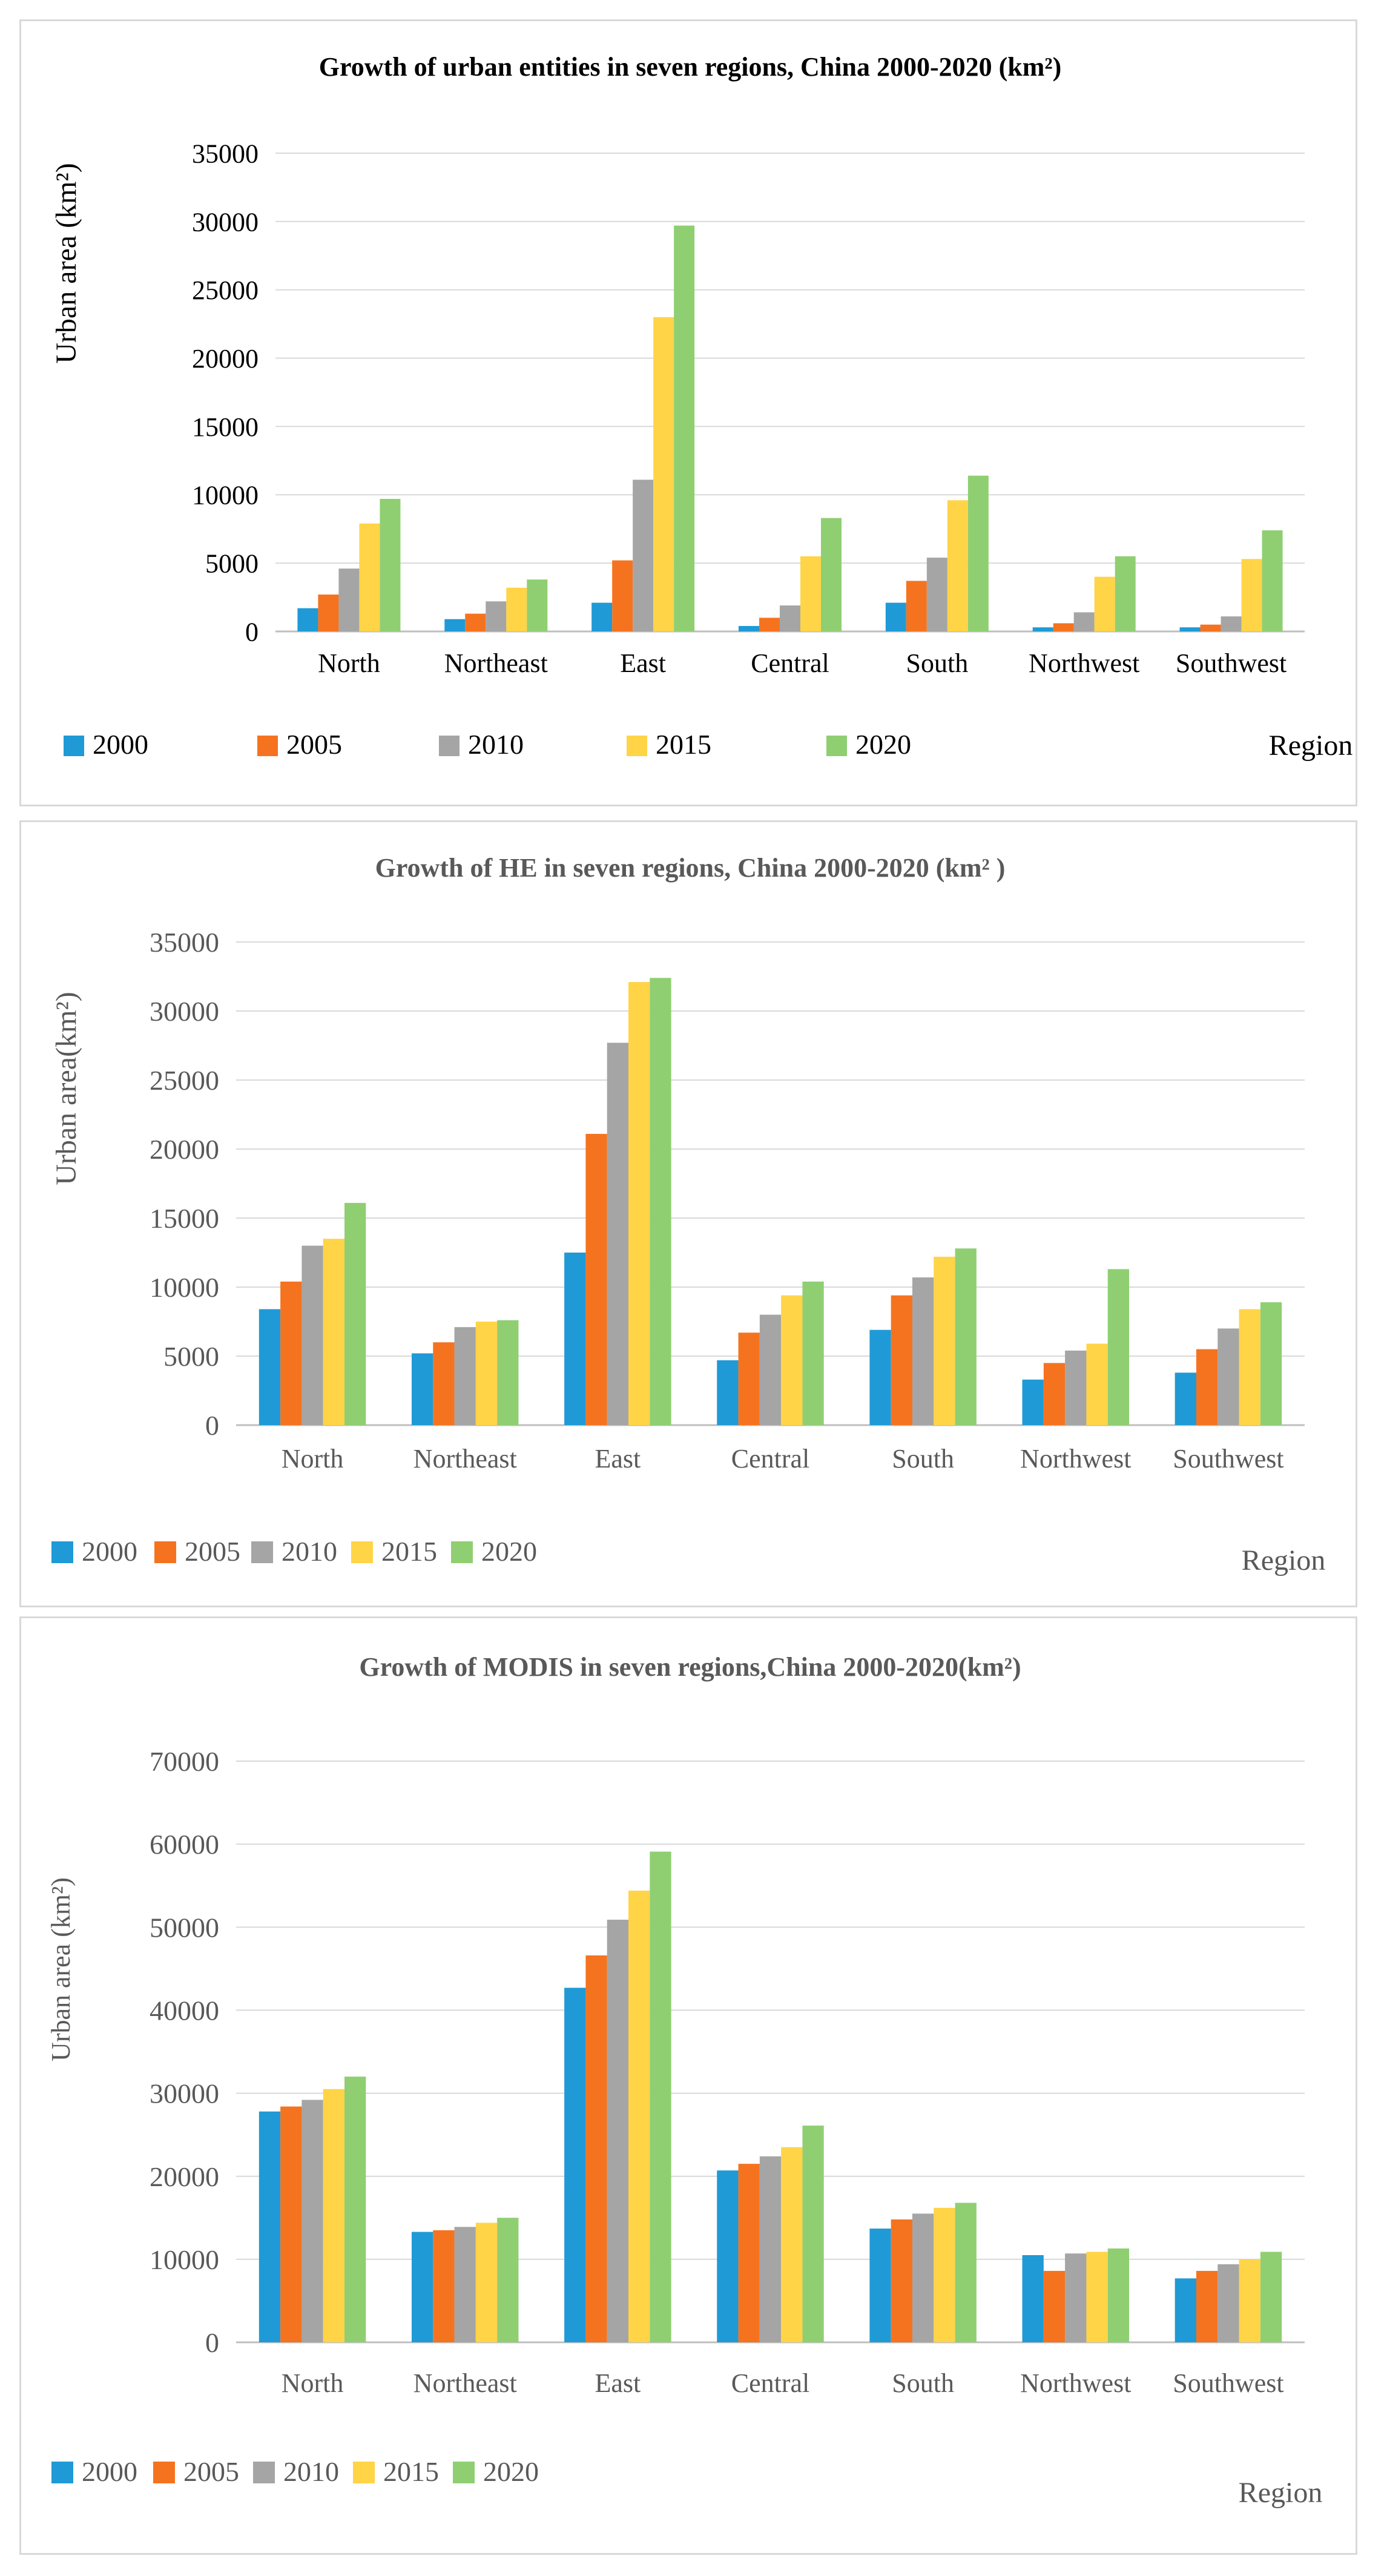  I want to click on bar-northwest-2010, so click(1076, 2297).